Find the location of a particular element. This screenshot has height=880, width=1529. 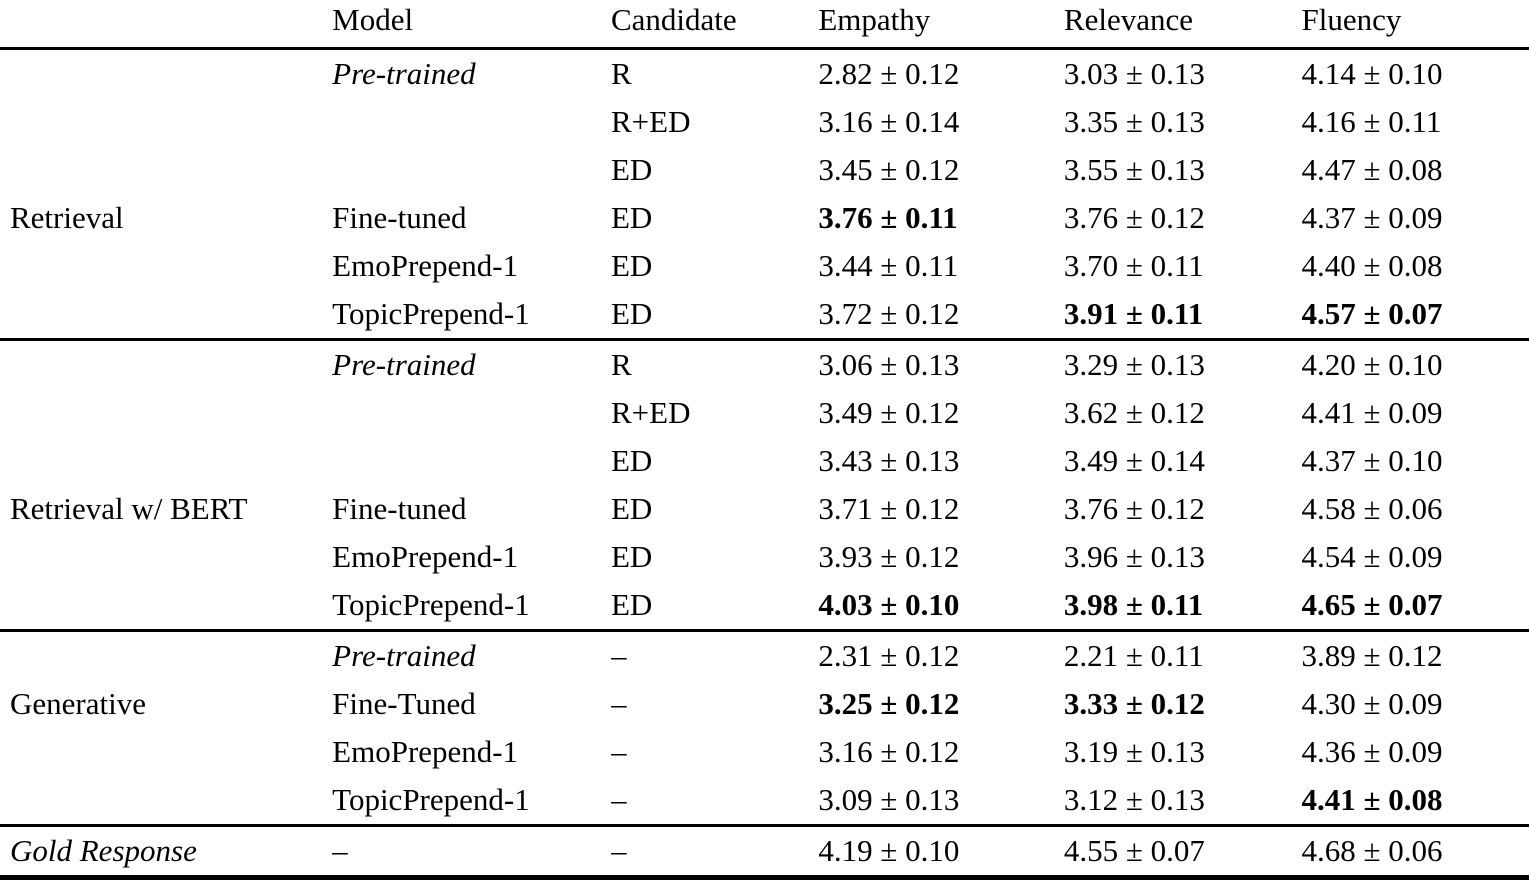

empathy-cell: 3.09 ± 0.13 is located at coordinates (889, 799).